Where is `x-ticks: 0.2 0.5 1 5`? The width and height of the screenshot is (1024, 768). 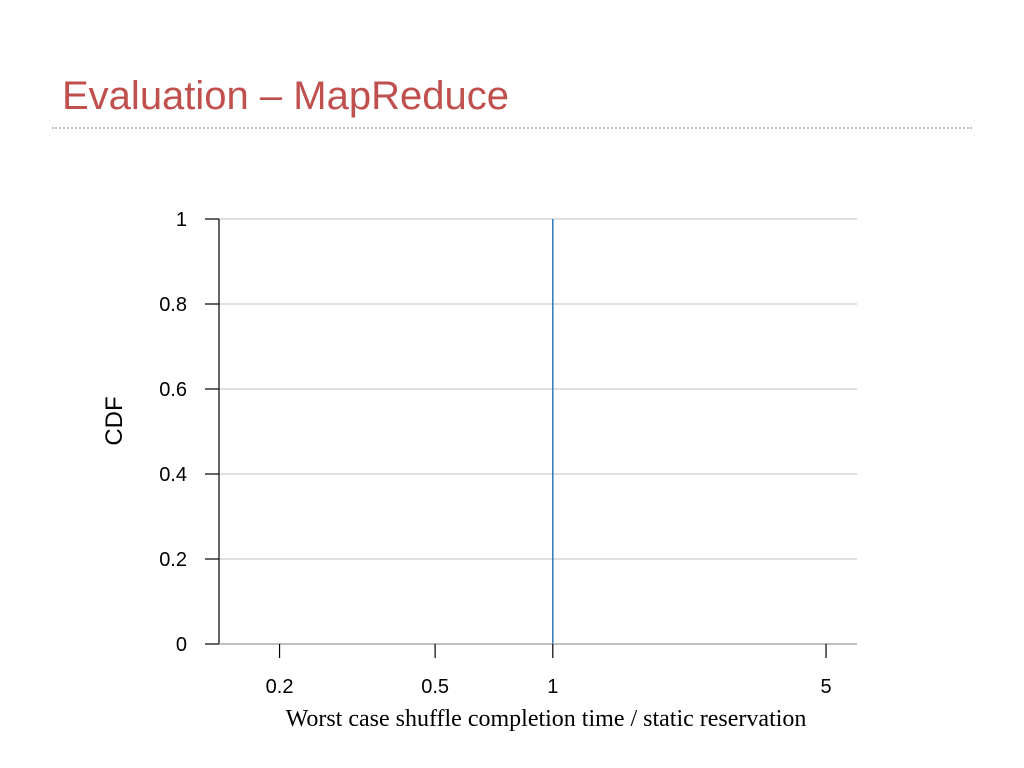 x-ticks: 0.2 0.5 1 5 is located at coordinates (549, 671).